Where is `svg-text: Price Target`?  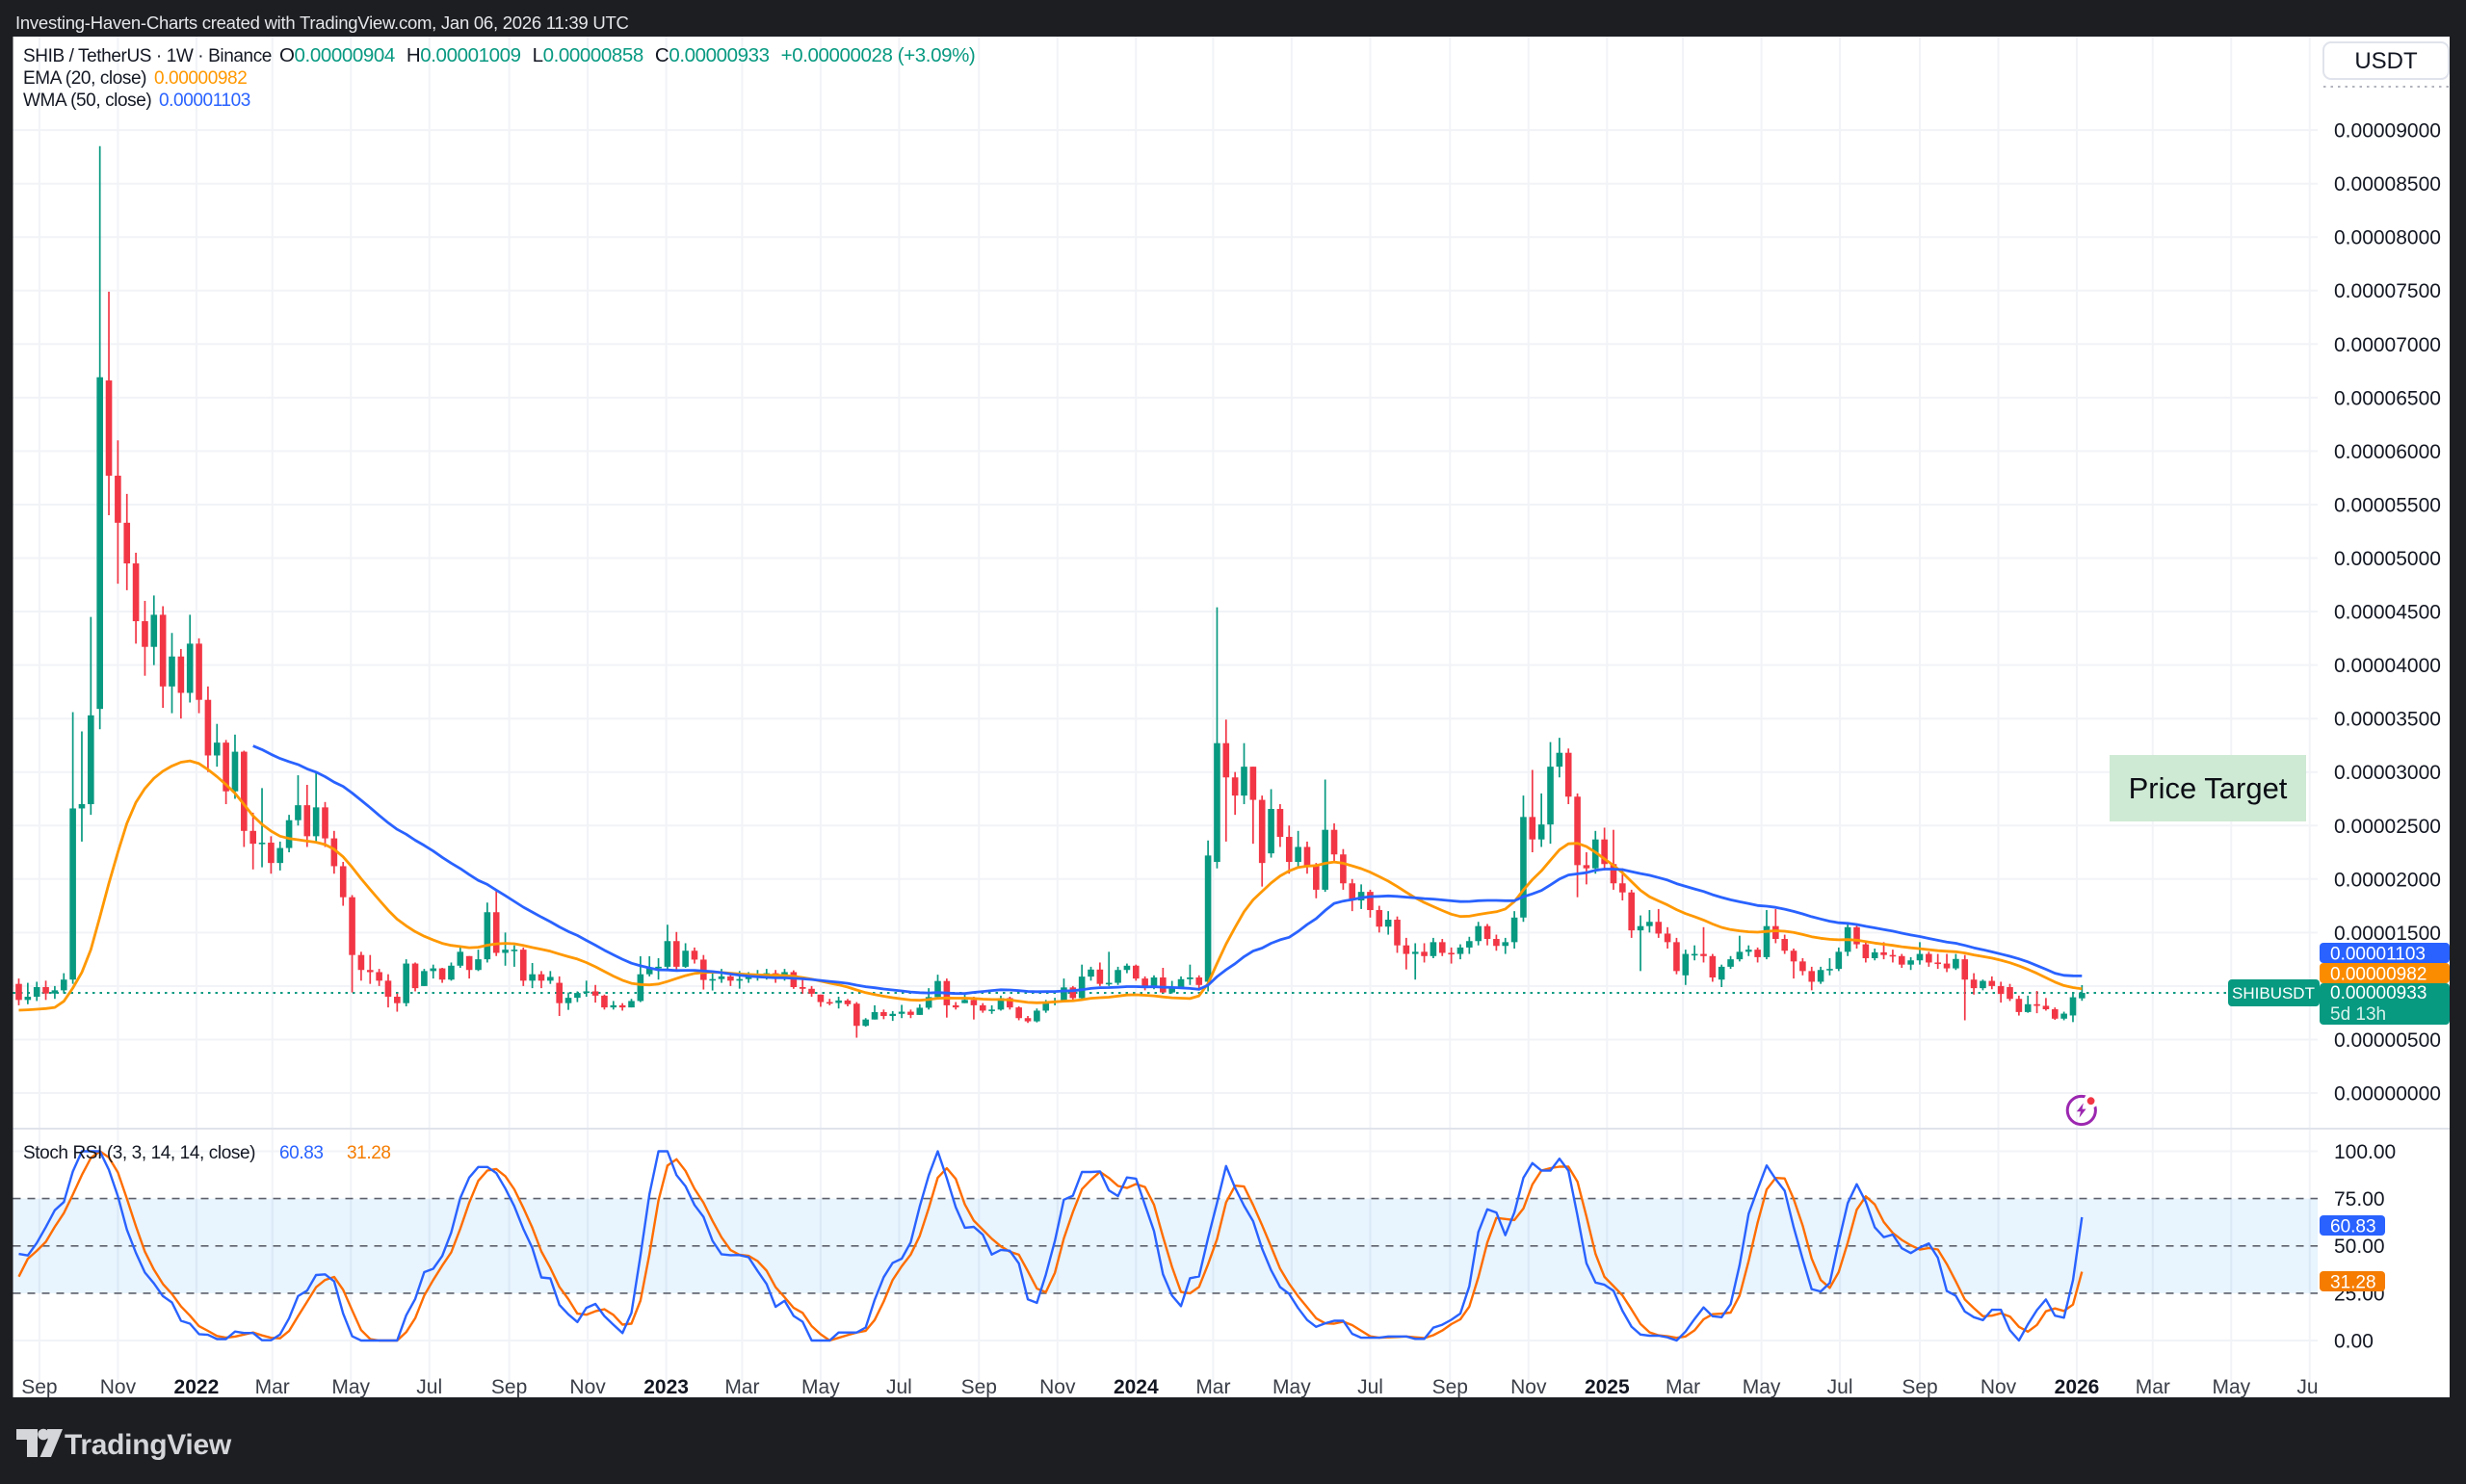 svg-text: Price Target is located at coordinates (2208, 788).